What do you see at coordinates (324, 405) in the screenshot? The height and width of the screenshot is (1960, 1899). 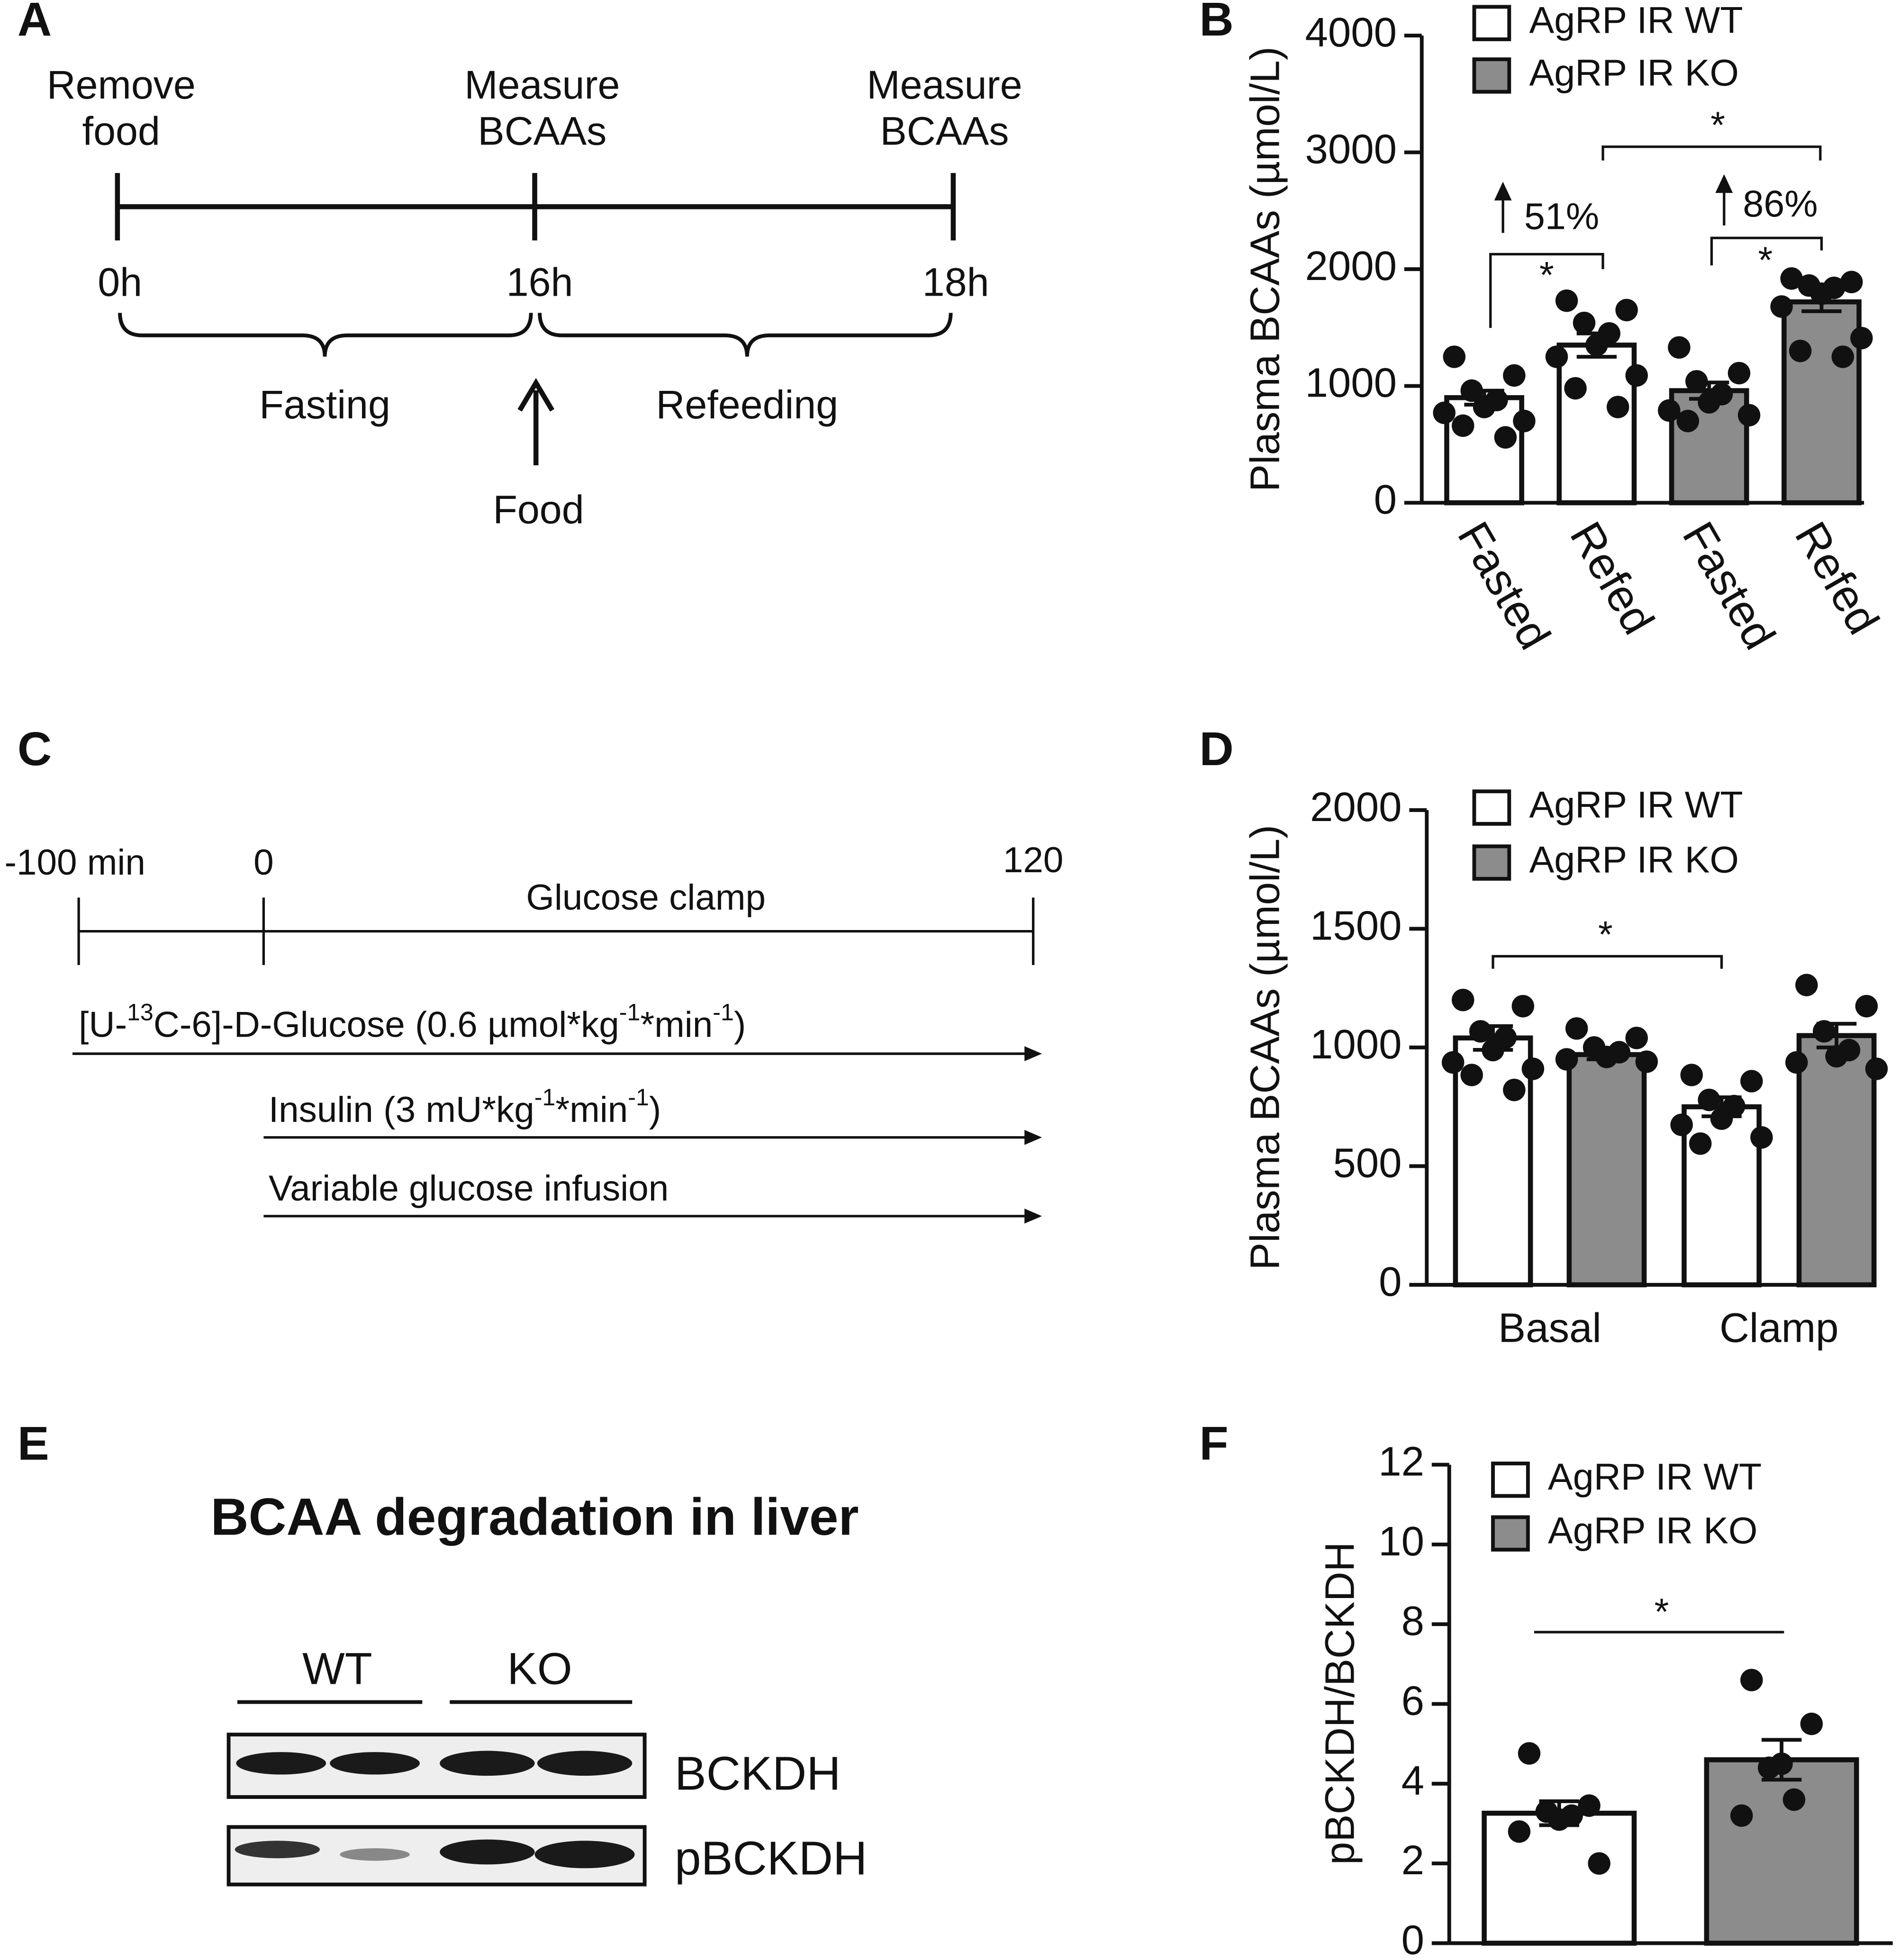 I see `phase-label: Fasting` at bounding box center [324, 405].